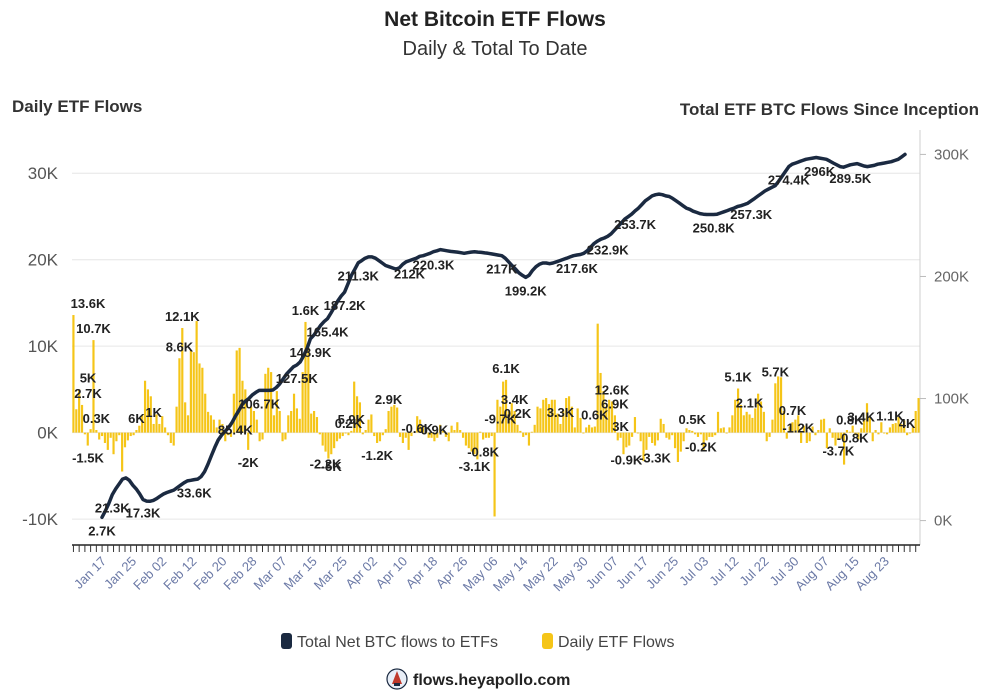 Image resolution: width=983 pixels, height=700 pixels. I want to click on left-tick-label: -10K, so click(40, 519).